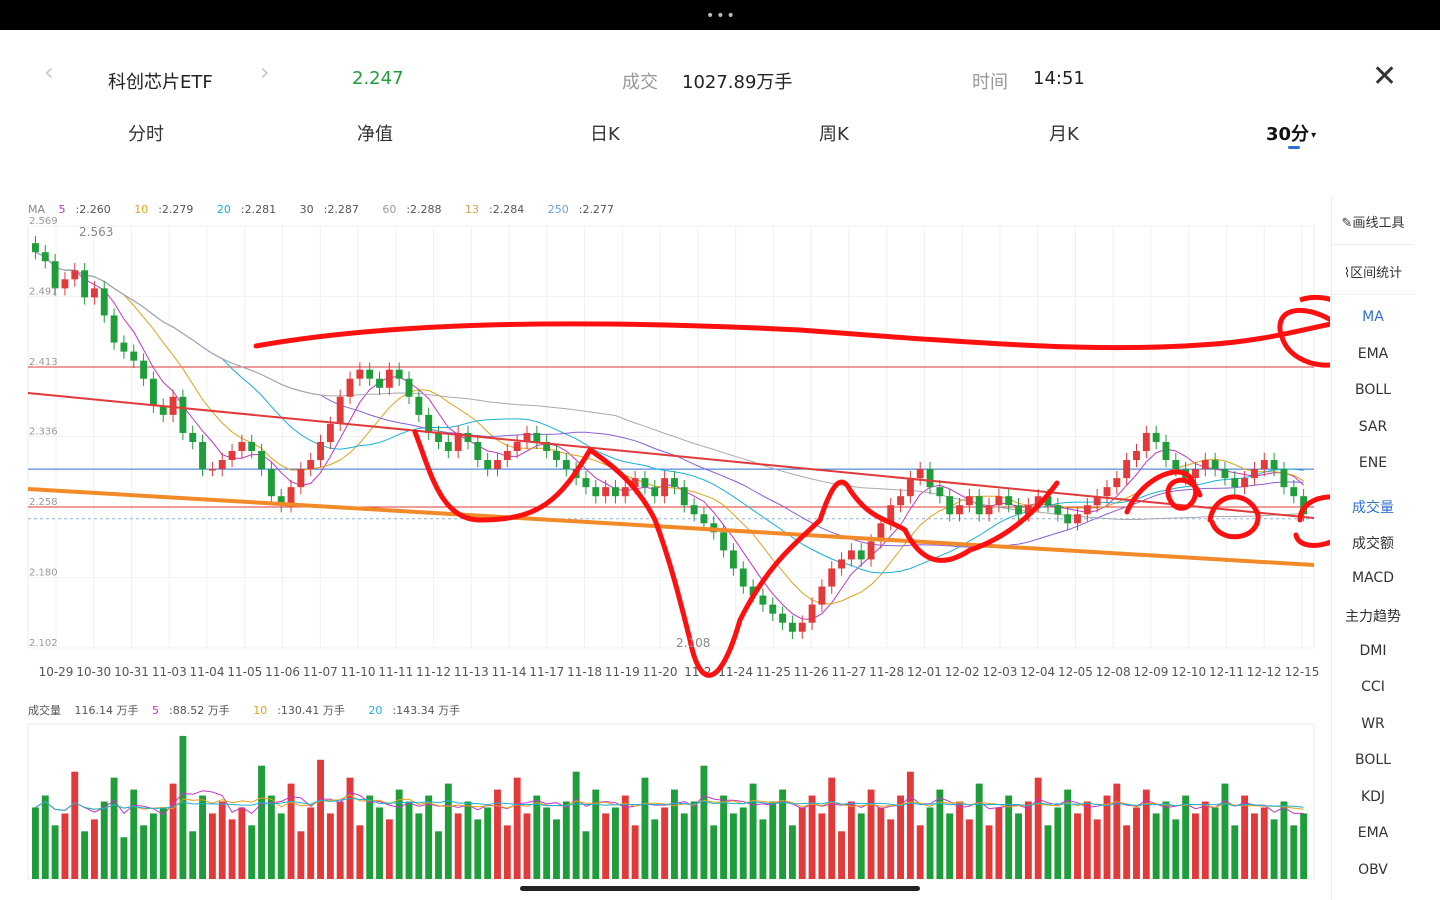  What do you see at coordinates (1373, 617) in the screenshot?
I see `indicator-main-trend: 主力趋势` at bounding box center [1373, 617].